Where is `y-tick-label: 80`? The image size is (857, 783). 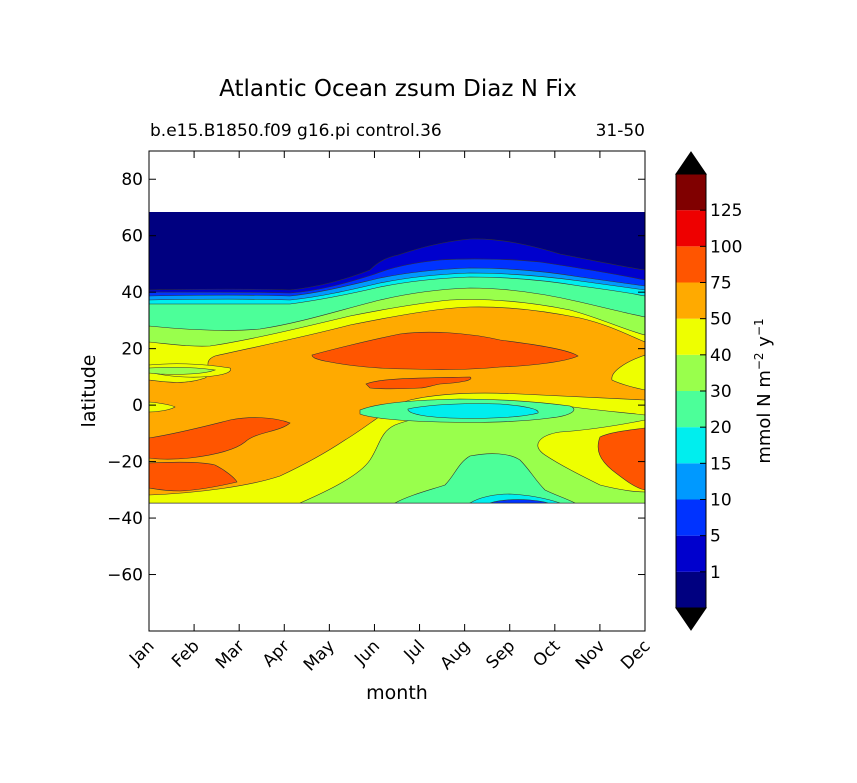
y-tick-label: 80 is located at coordinates (132, 180).